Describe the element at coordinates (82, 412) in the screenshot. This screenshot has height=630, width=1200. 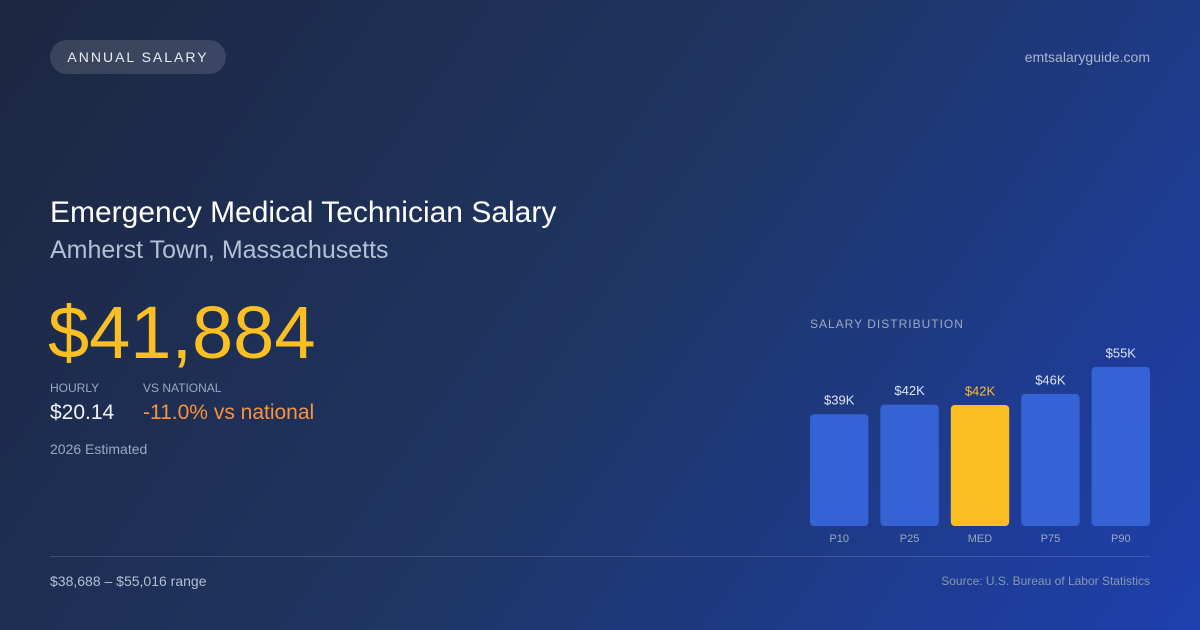
I see `hourly-value: $20.14` at that location.